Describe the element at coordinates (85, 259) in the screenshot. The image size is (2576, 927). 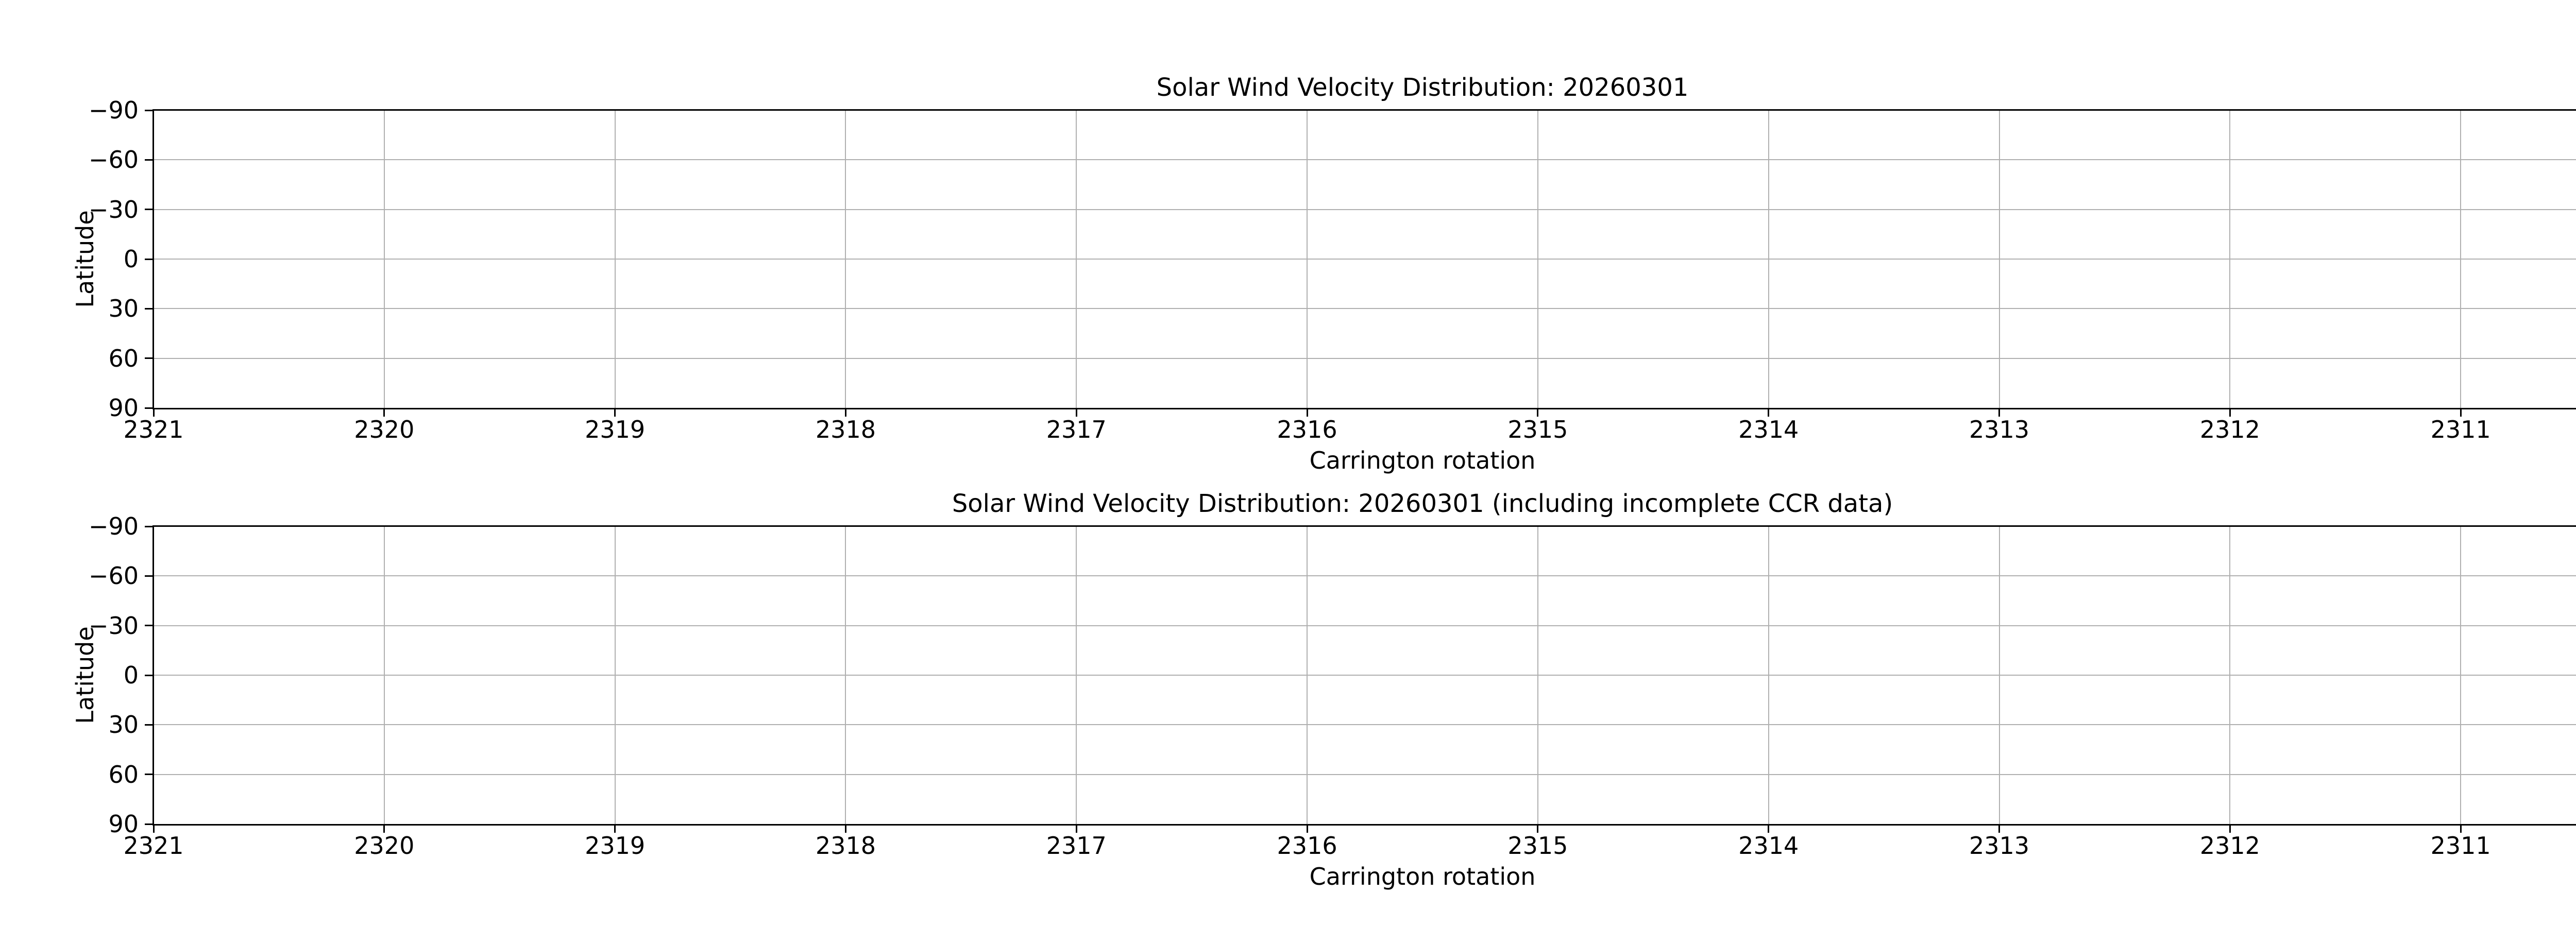
I see `panel-1-ylabel: Latitude` at that location.